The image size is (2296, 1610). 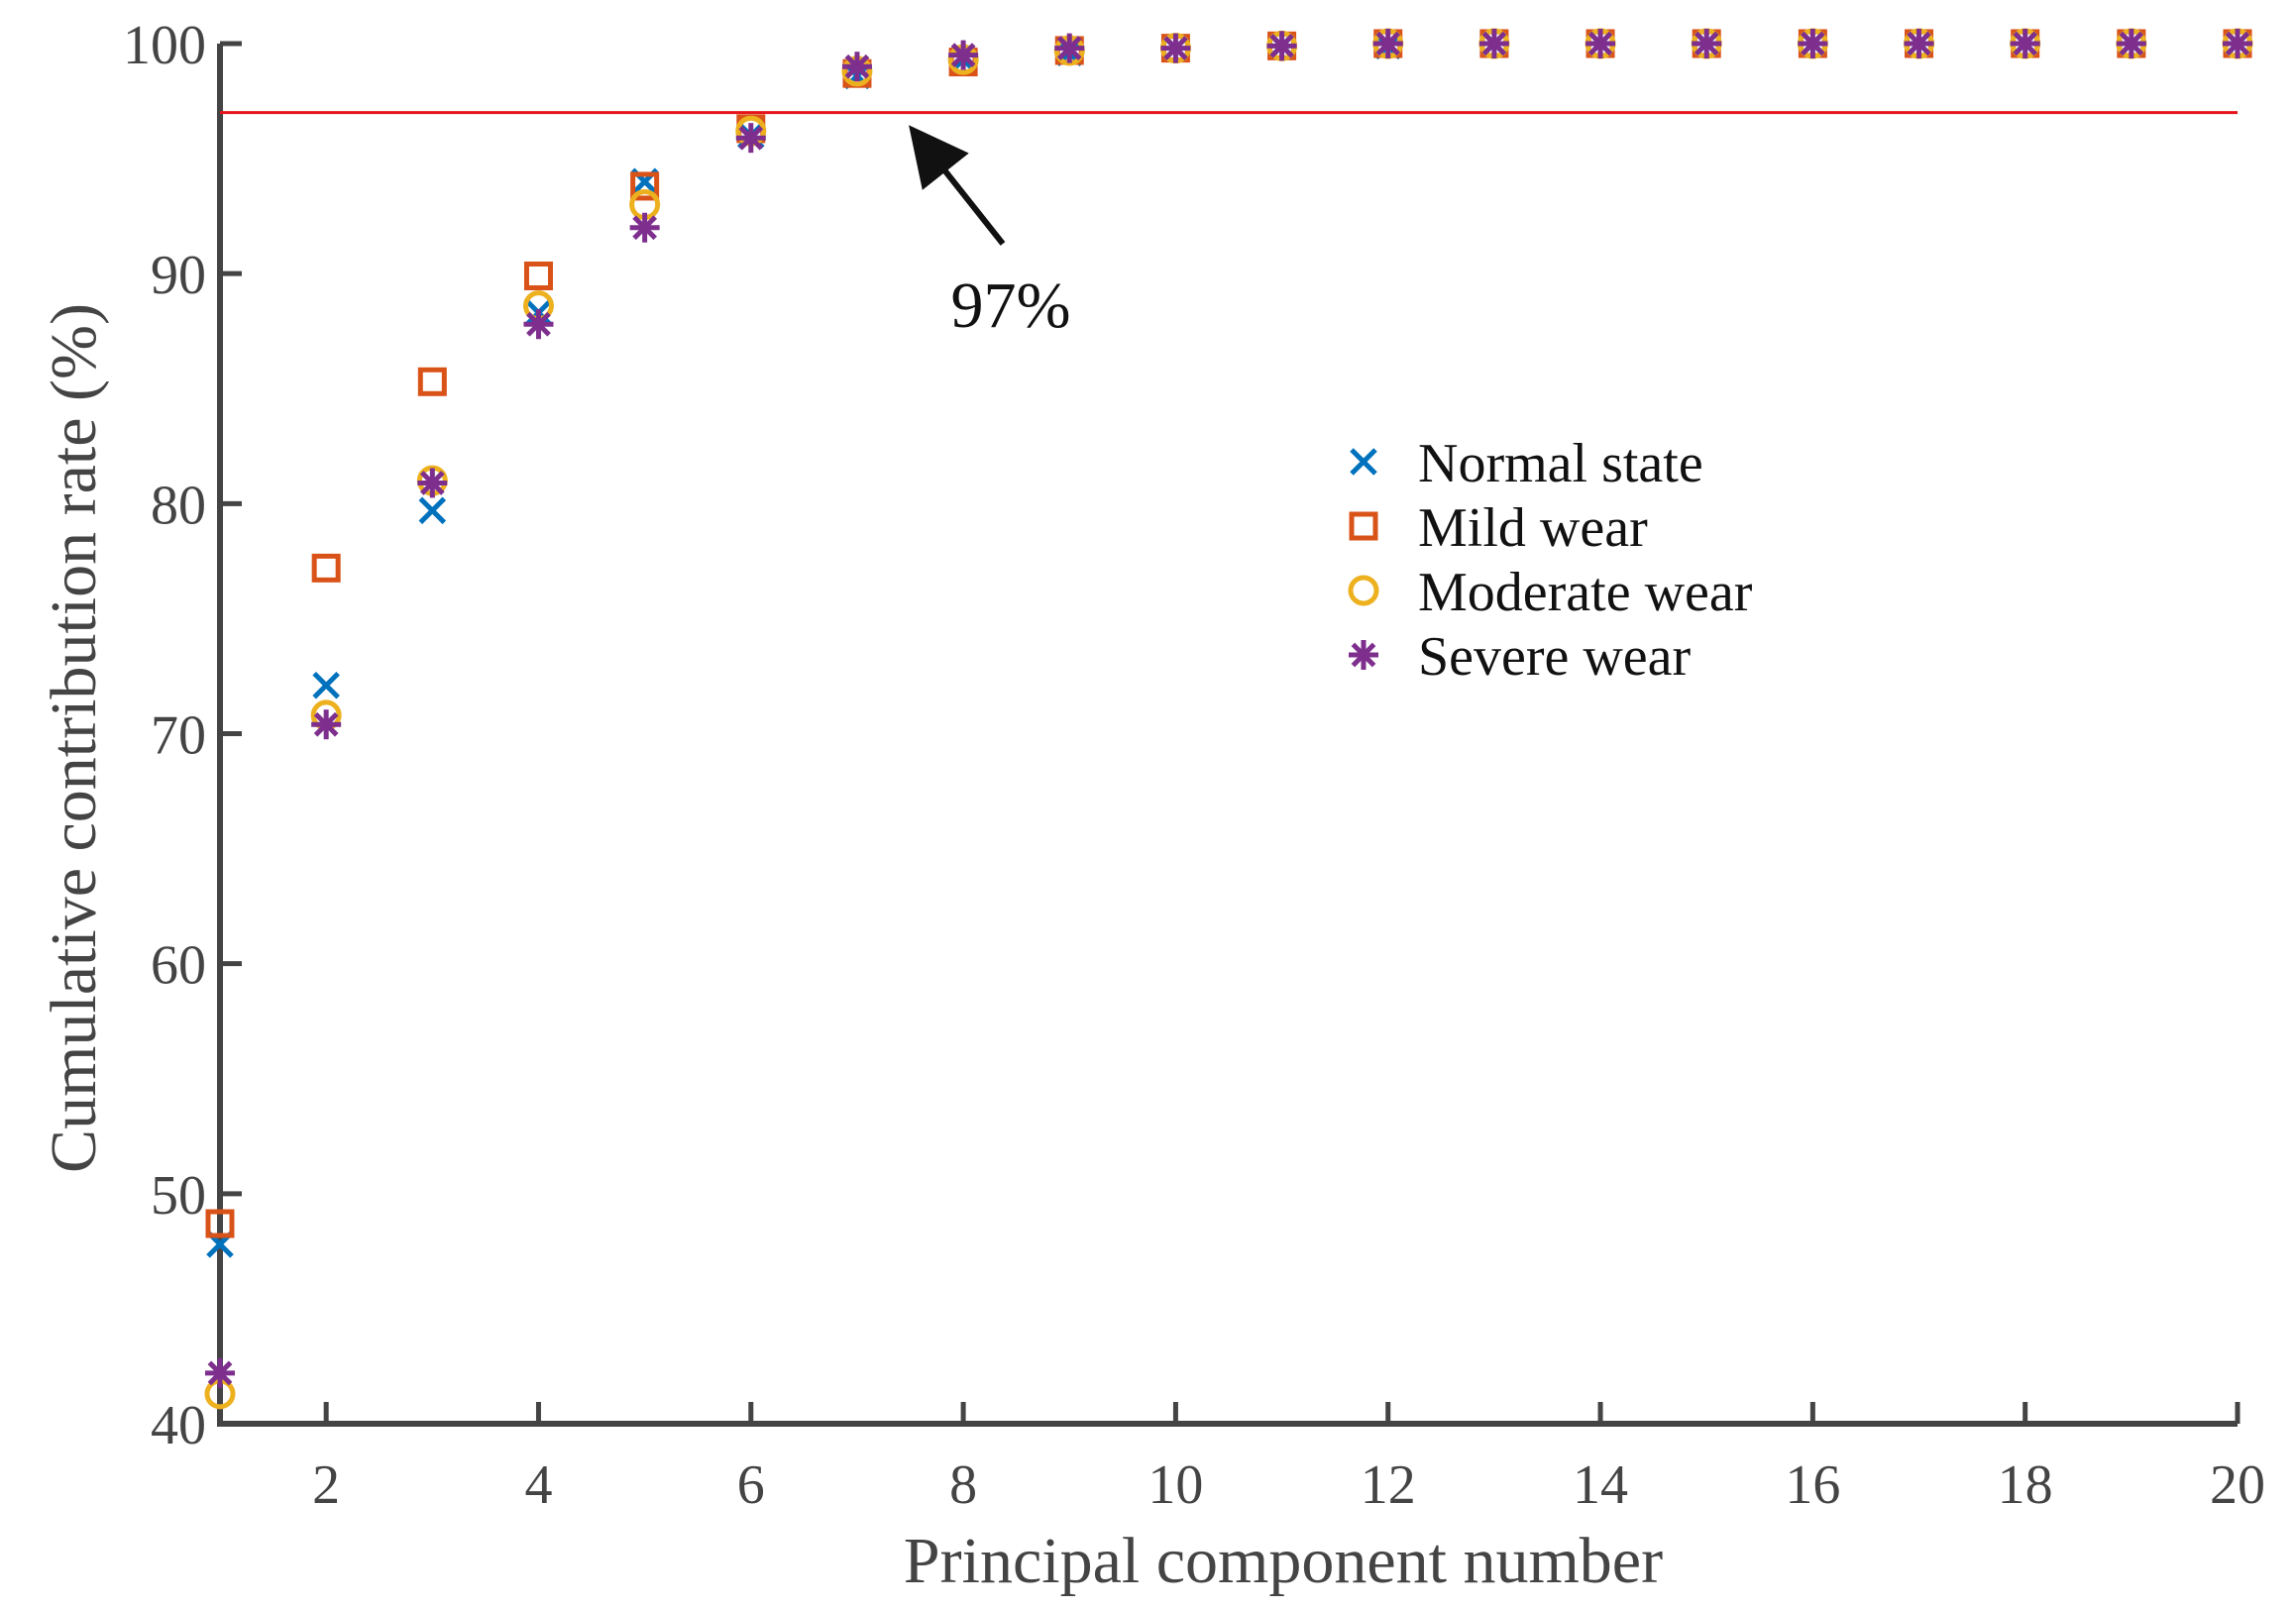 What do you see at coordinates (178, 1196) in the screenshot?
I see `y-tick-label: 50` at bounding box center [178, 1196].